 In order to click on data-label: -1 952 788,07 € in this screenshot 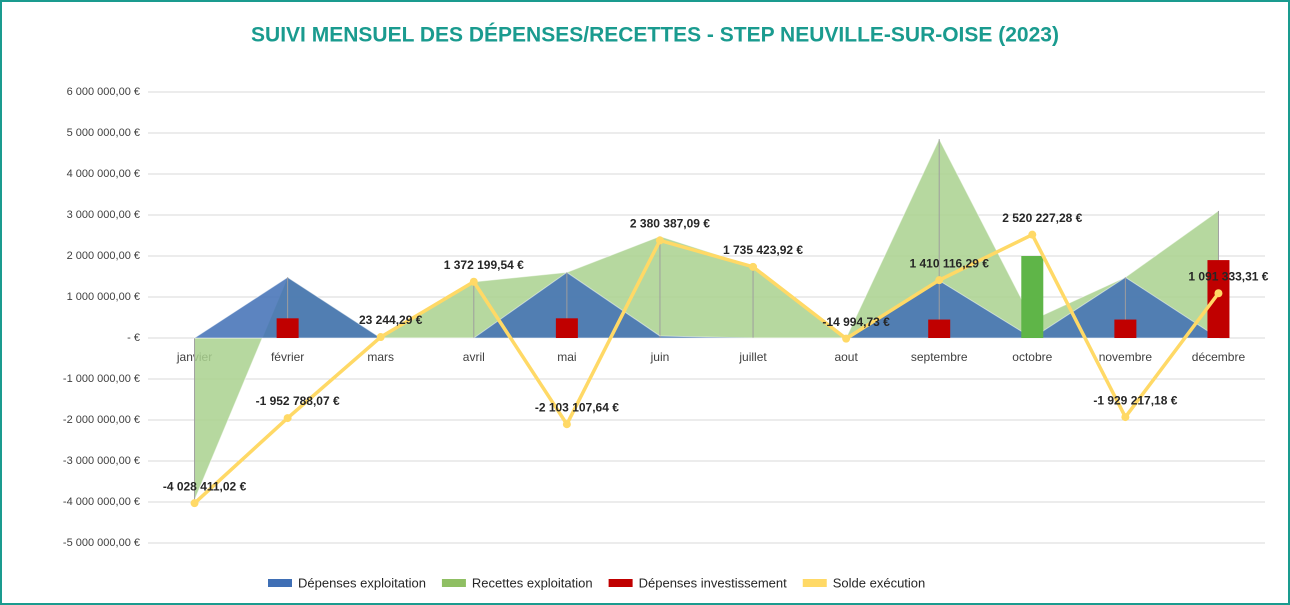, I will do `click(298, 401)`.